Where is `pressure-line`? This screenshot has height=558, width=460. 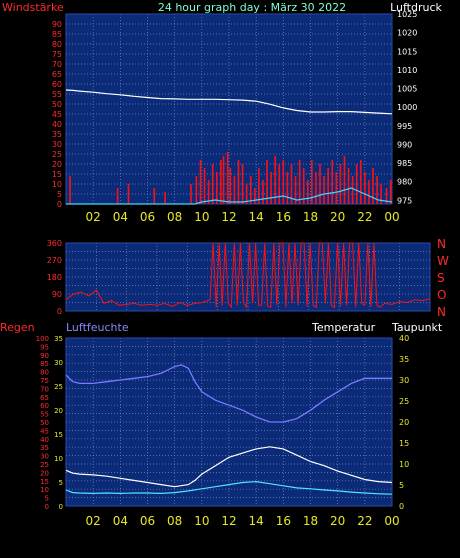
pressure-line is located at coordinates (229, 102).